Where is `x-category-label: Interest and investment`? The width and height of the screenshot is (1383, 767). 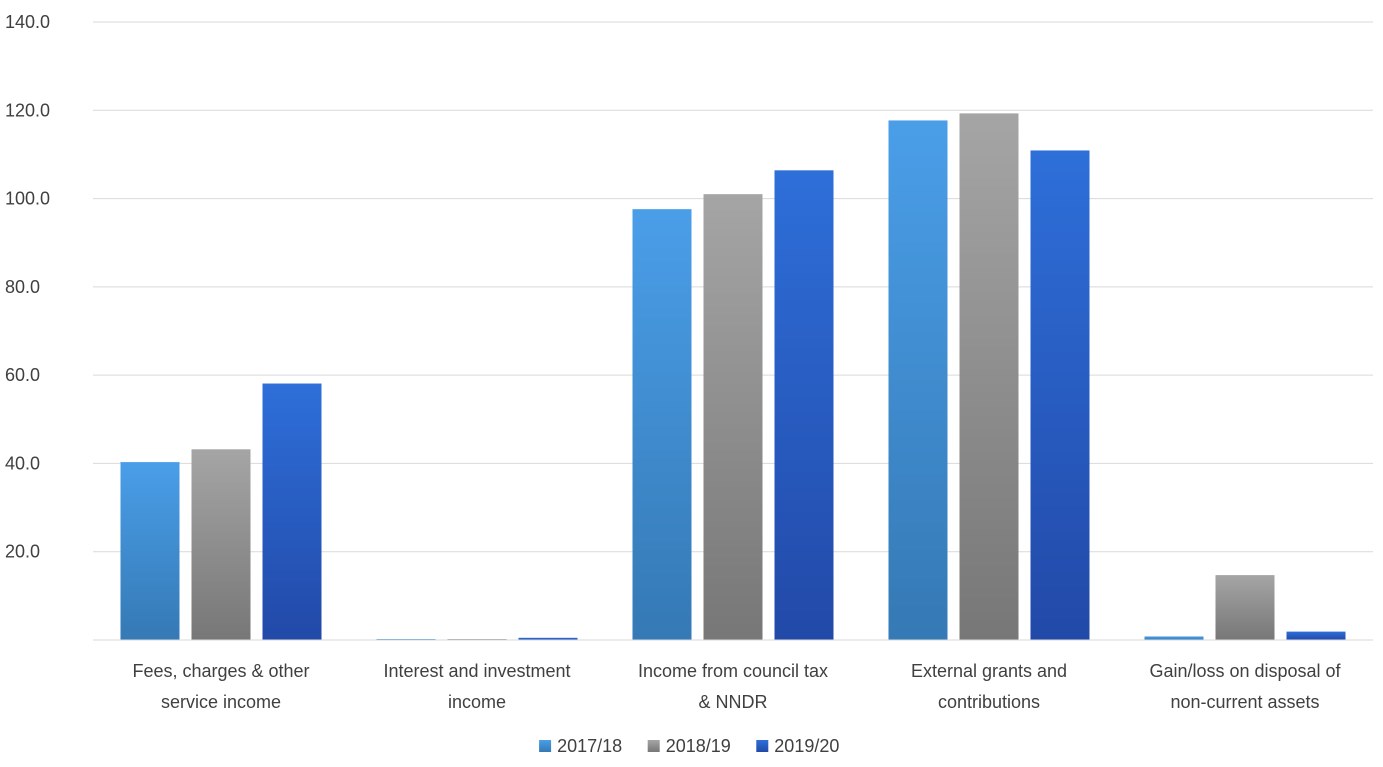 x-category-label: Interest and investment is located at coordinates (476, 671).